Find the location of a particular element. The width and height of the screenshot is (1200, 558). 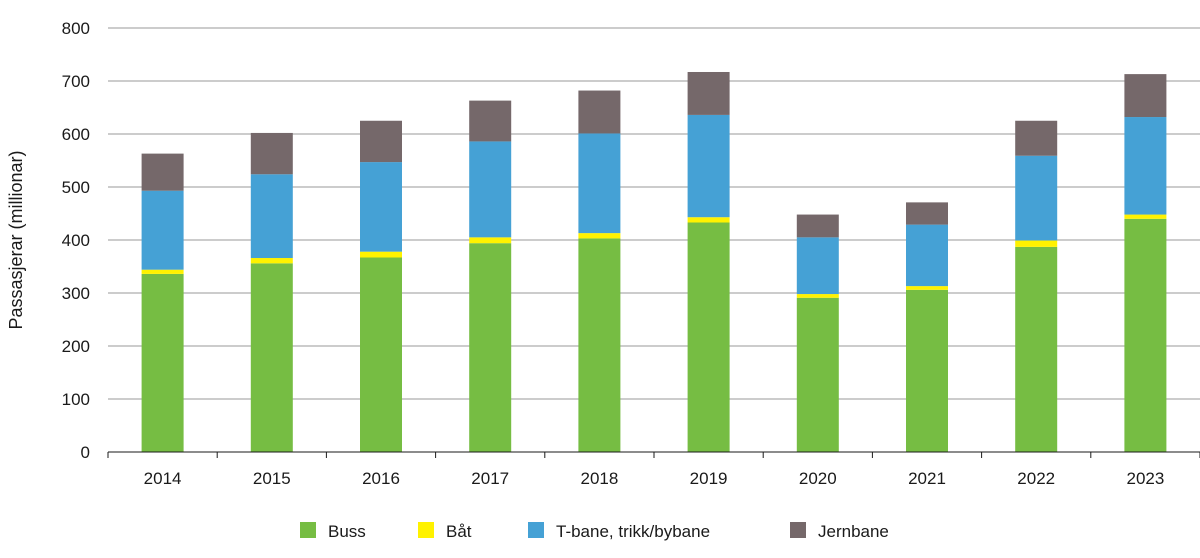

y-tick-label: 100 is located at coordinates (76, 399).